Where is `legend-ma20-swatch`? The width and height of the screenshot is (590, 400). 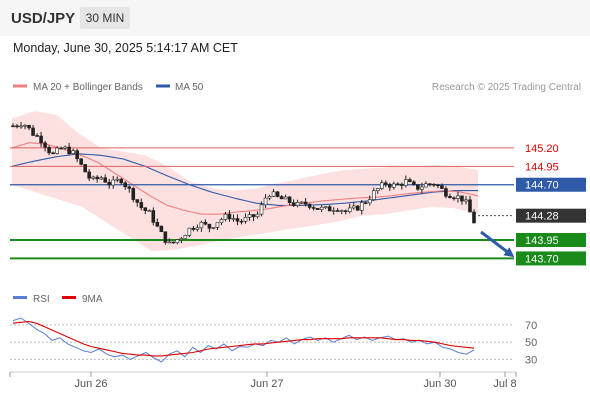
legend-ma20-swatch is located at coordinates (20, 86).